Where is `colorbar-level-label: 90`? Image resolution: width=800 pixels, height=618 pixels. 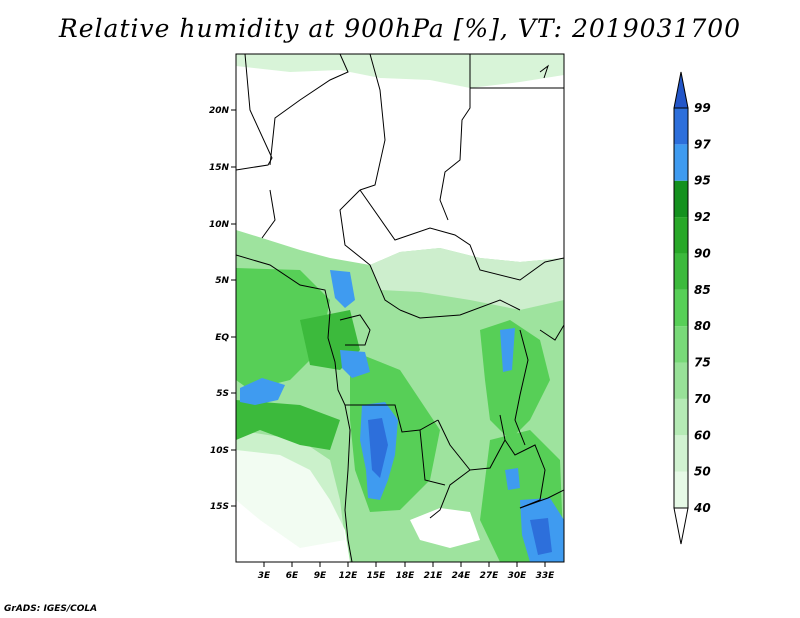 colorbar-level-label: 90 is located at coordinates (702, 253).